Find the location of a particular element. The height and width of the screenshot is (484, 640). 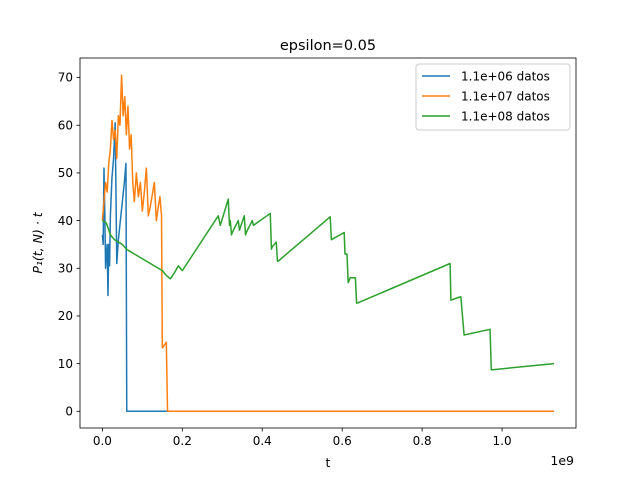

legend-label-3: 1.1e+08 datos is located at coordinates (505, 117).